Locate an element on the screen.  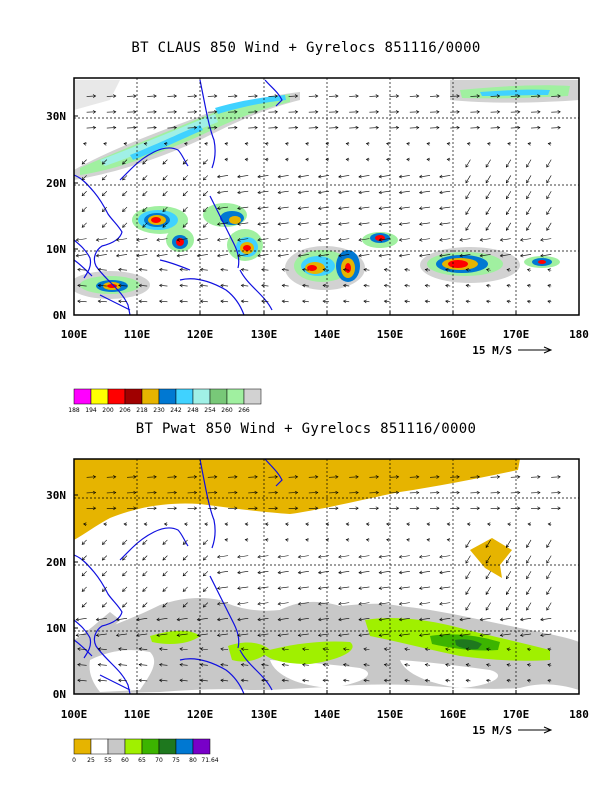
colorbar-label: 188 is located at coordinates (74, 410).